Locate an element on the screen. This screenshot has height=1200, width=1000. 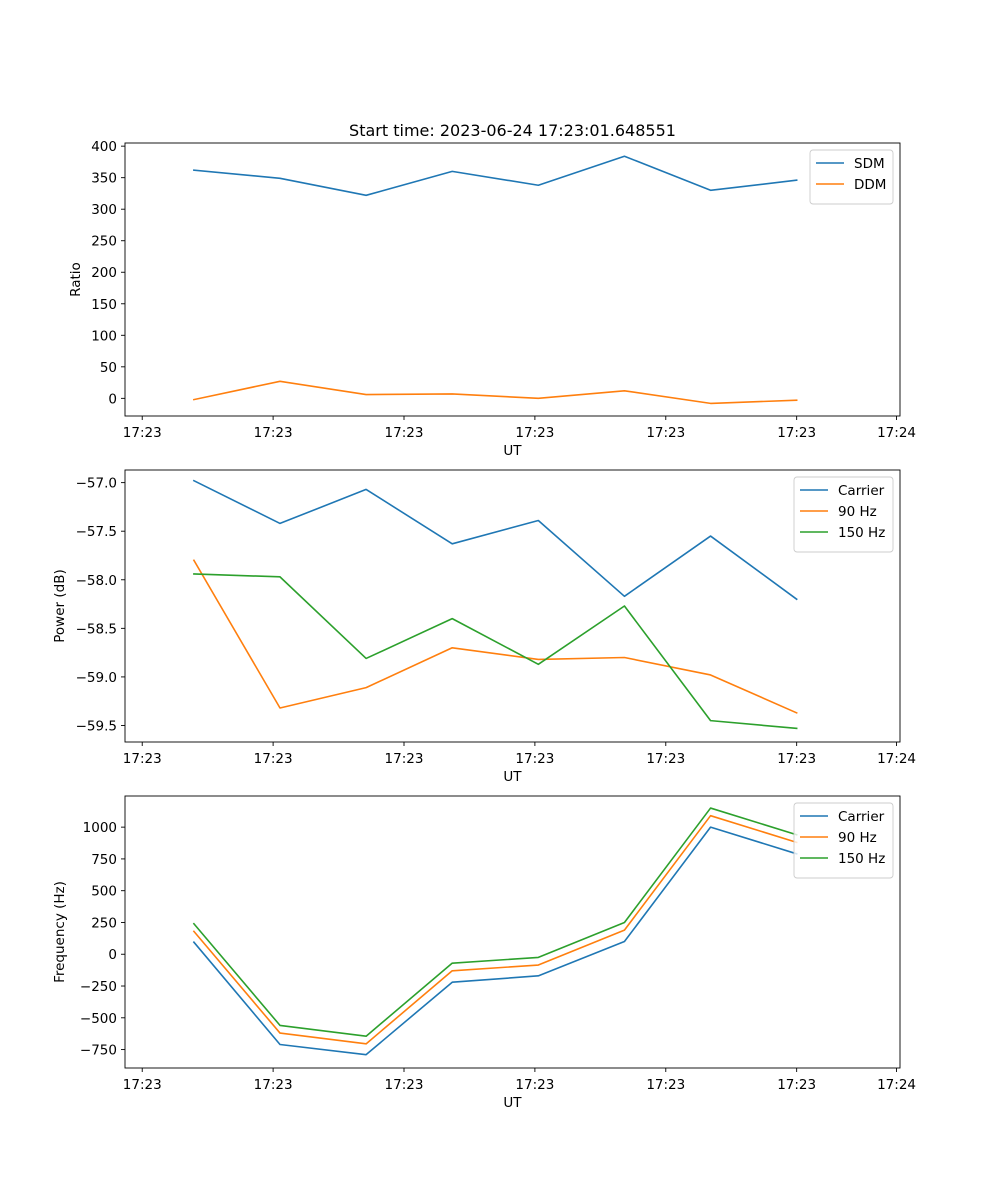
chart-title: Start time: 2023-06-24 17:23:01.648551 is located at coordinates (512, 130).